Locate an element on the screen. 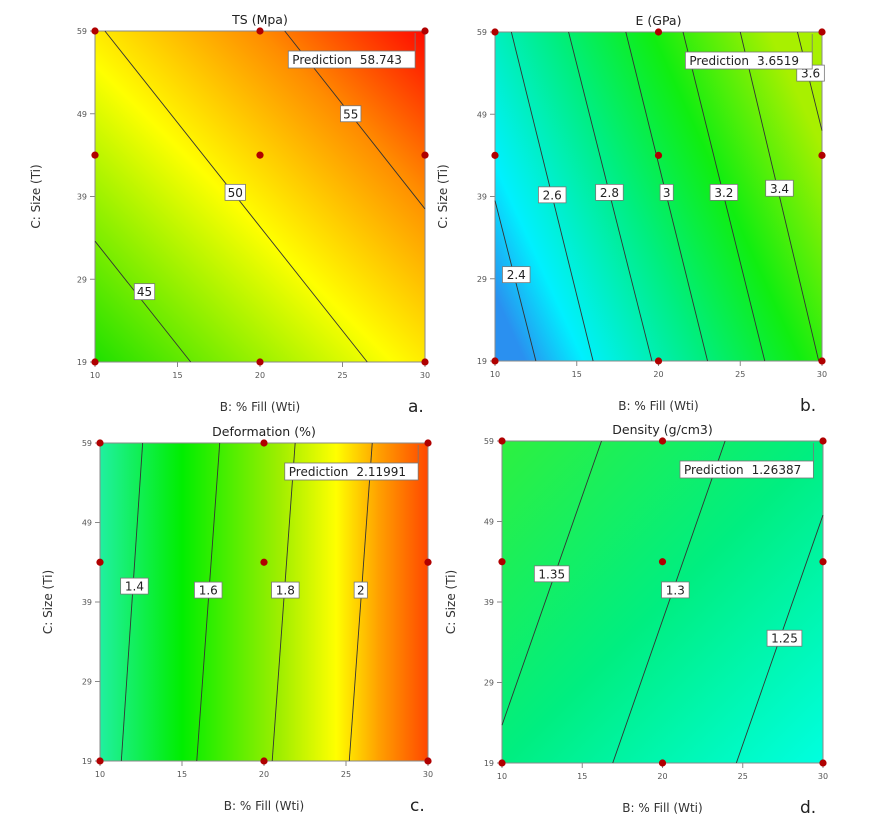  prediction-label: Prediction 1.26387 is located at coordinates (742, 470).